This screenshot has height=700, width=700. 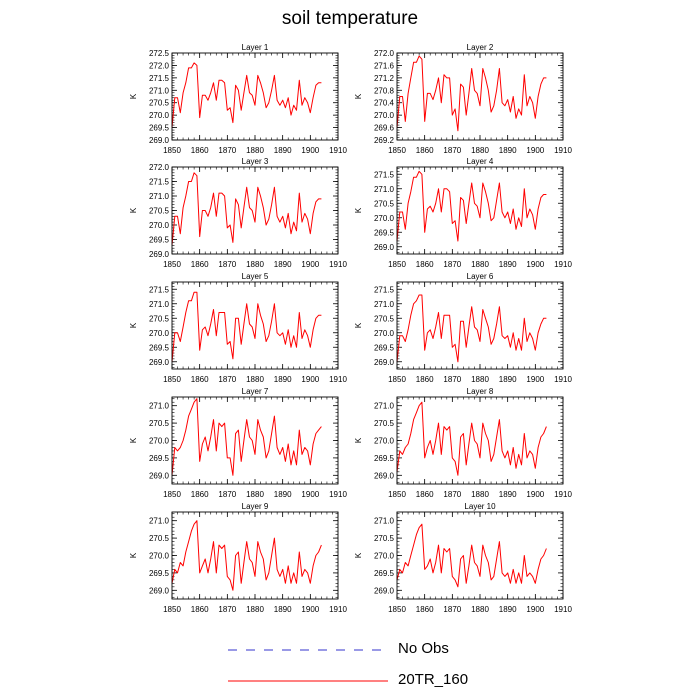 What do you see at coordinates (350, 18) in the screenshot?
I see `main-title: soil temperature` at bounding box center [350, 18].